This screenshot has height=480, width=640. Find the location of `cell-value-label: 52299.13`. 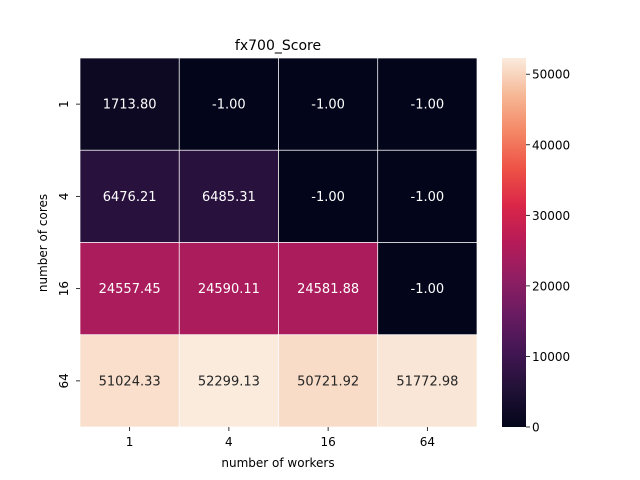

cell-value-label: 52299.13 is located at coordinates (229, 381).